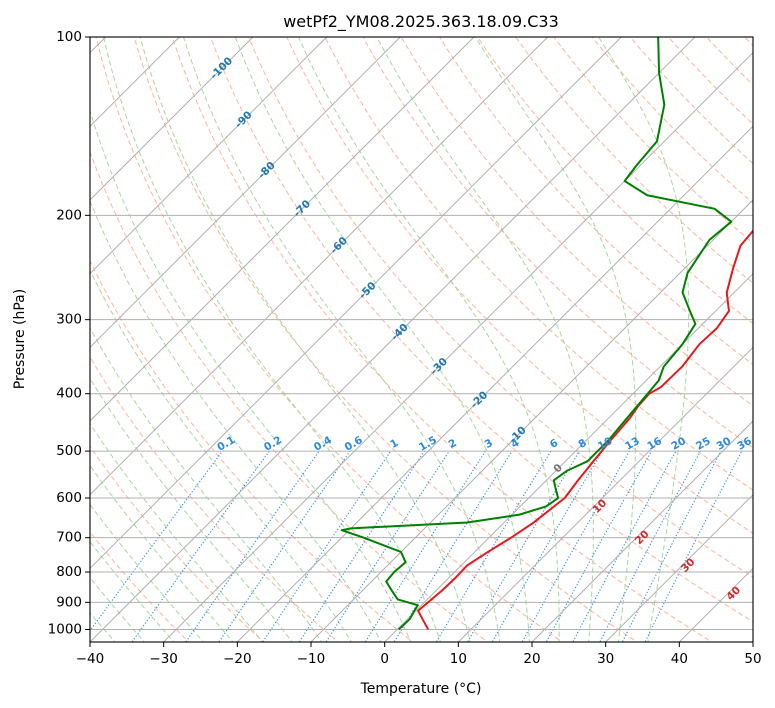 The image size is (775, 708). I want to click on y-tick-label: 500, so click(69, 451).